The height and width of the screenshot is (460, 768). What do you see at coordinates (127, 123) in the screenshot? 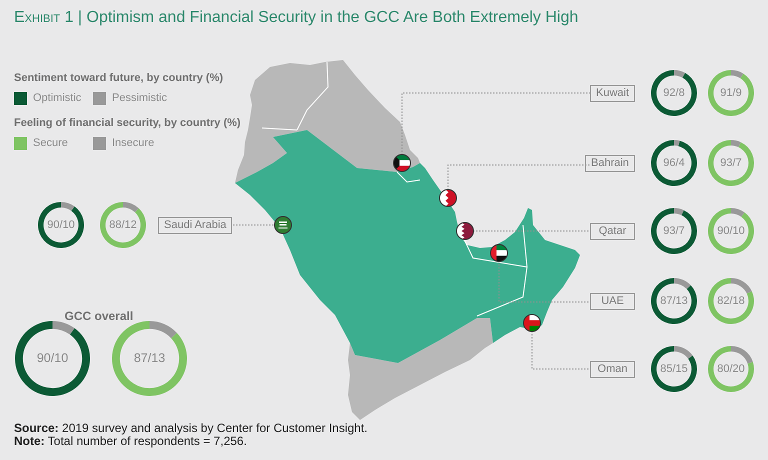
I see `legend-title: Feeling of financial security, by country (%)` at bounding box center [127, 123].